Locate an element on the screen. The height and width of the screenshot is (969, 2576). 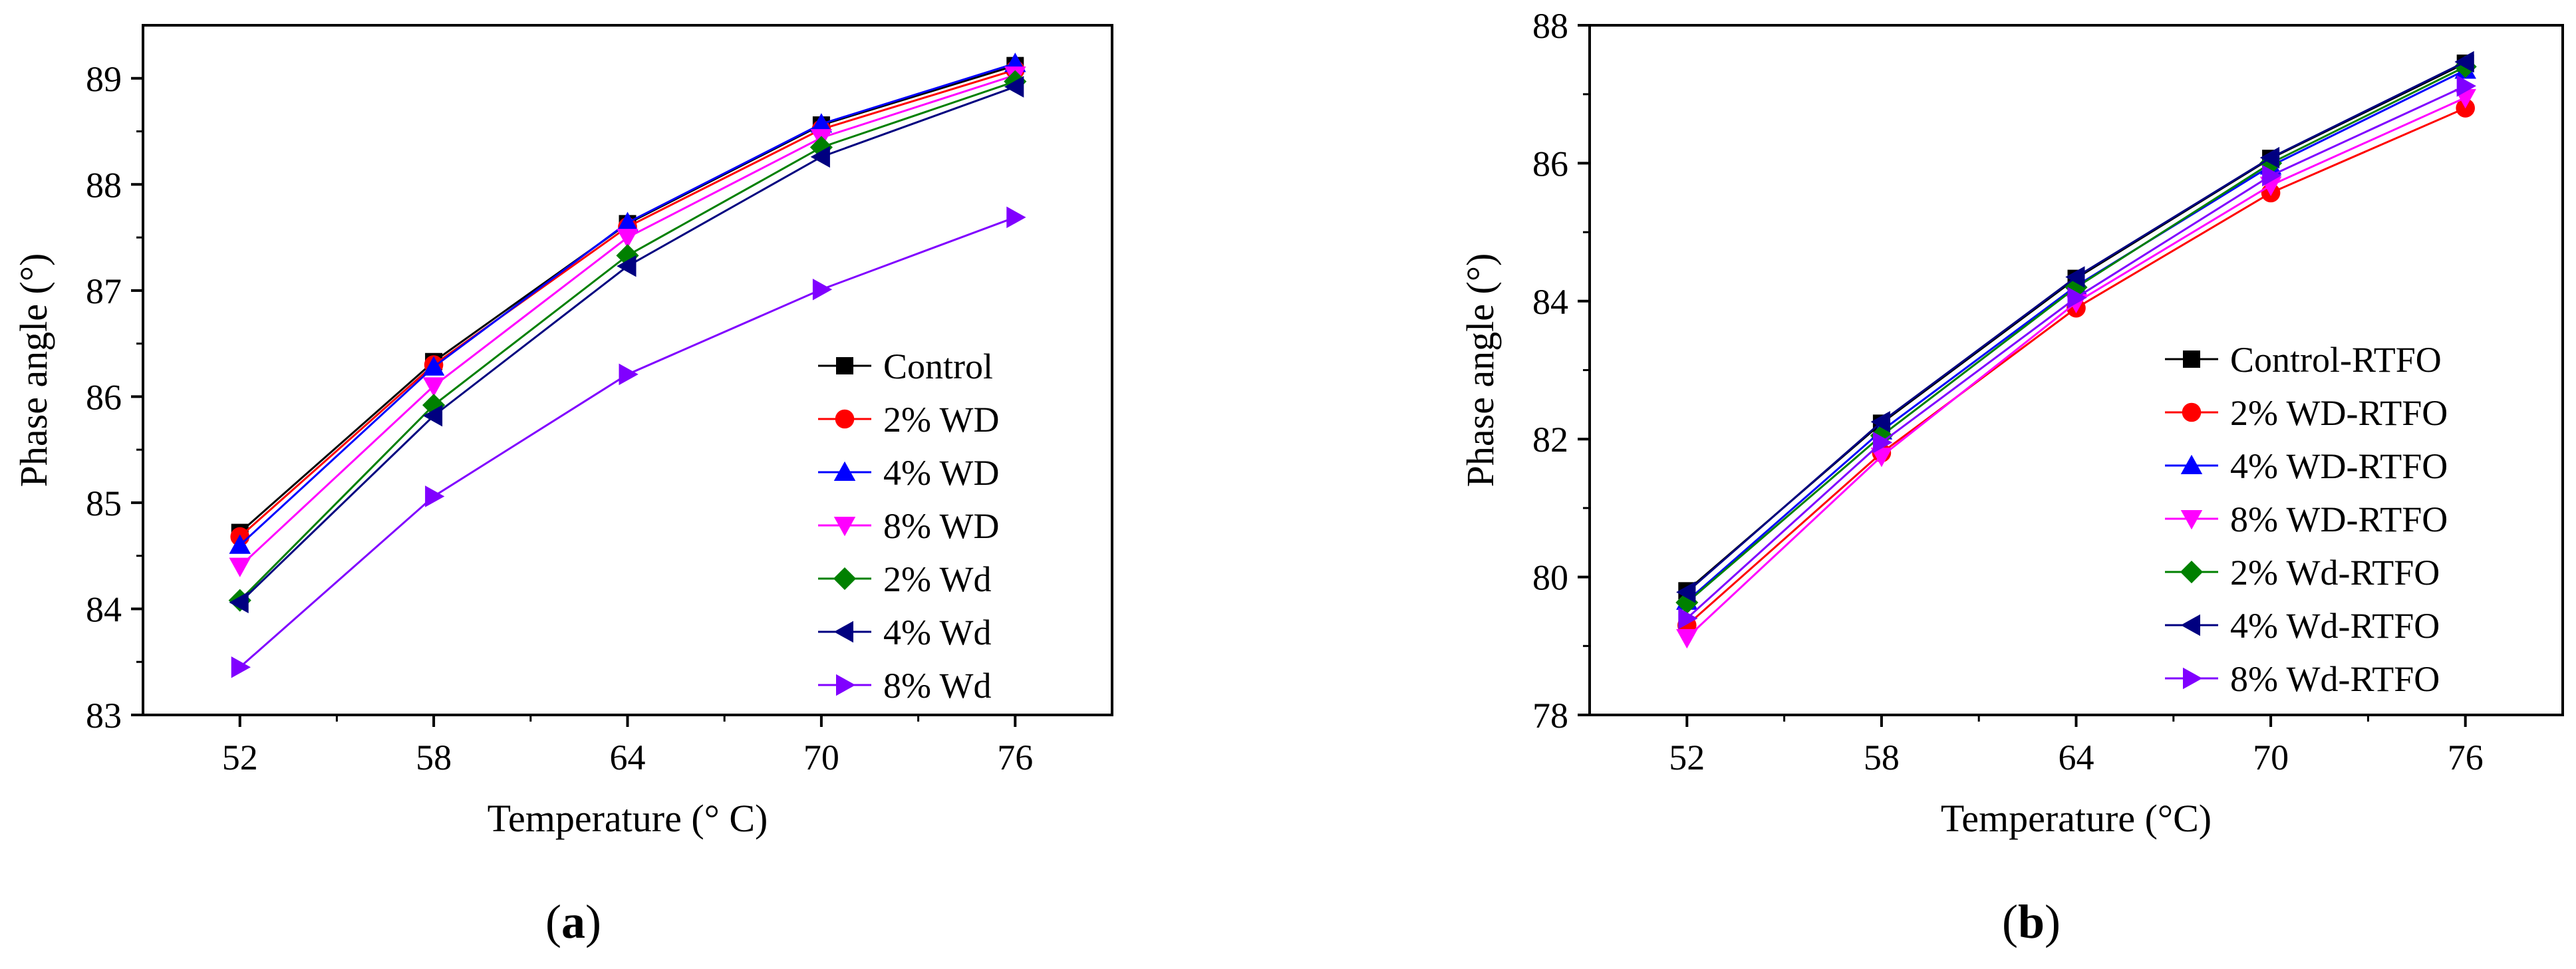
legend-label-0: Control is located at coordinates (938, 366).